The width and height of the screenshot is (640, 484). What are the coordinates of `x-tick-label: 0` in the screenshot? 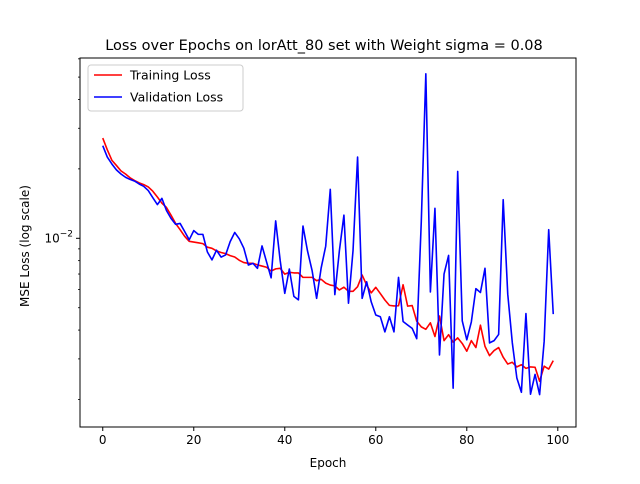 It's located at (103, 440).